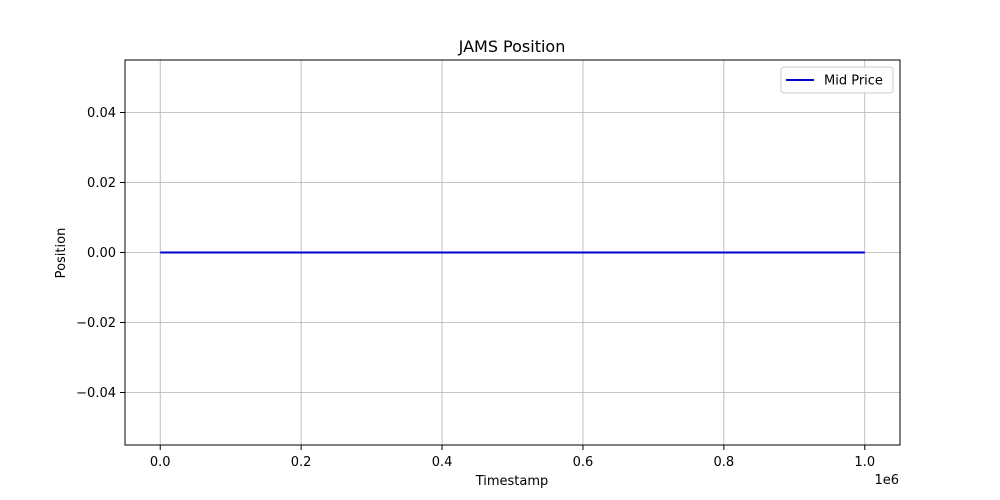  I want to click on x-axis-title: Timestamp, so click(512, 481).